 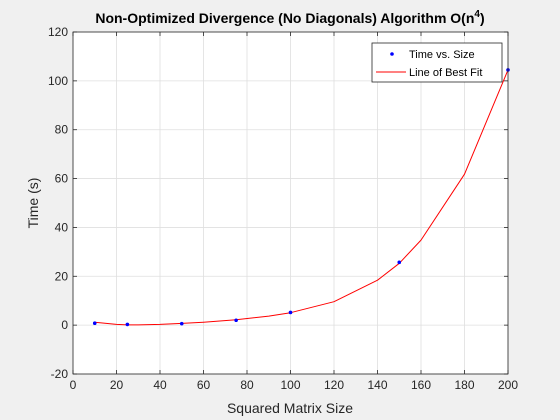 I want to click on x-tick-label: 120, so click(x=334, y=385).